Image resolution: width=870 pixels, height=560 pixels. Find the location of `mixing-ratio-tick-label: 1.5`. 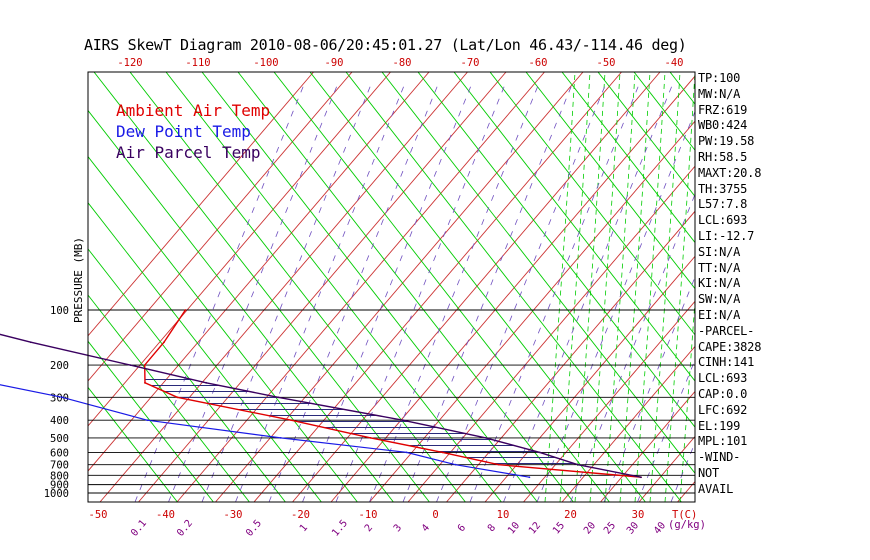

mixing-ratio-tick-label: 1.5 is located at coordinates (340, 528).